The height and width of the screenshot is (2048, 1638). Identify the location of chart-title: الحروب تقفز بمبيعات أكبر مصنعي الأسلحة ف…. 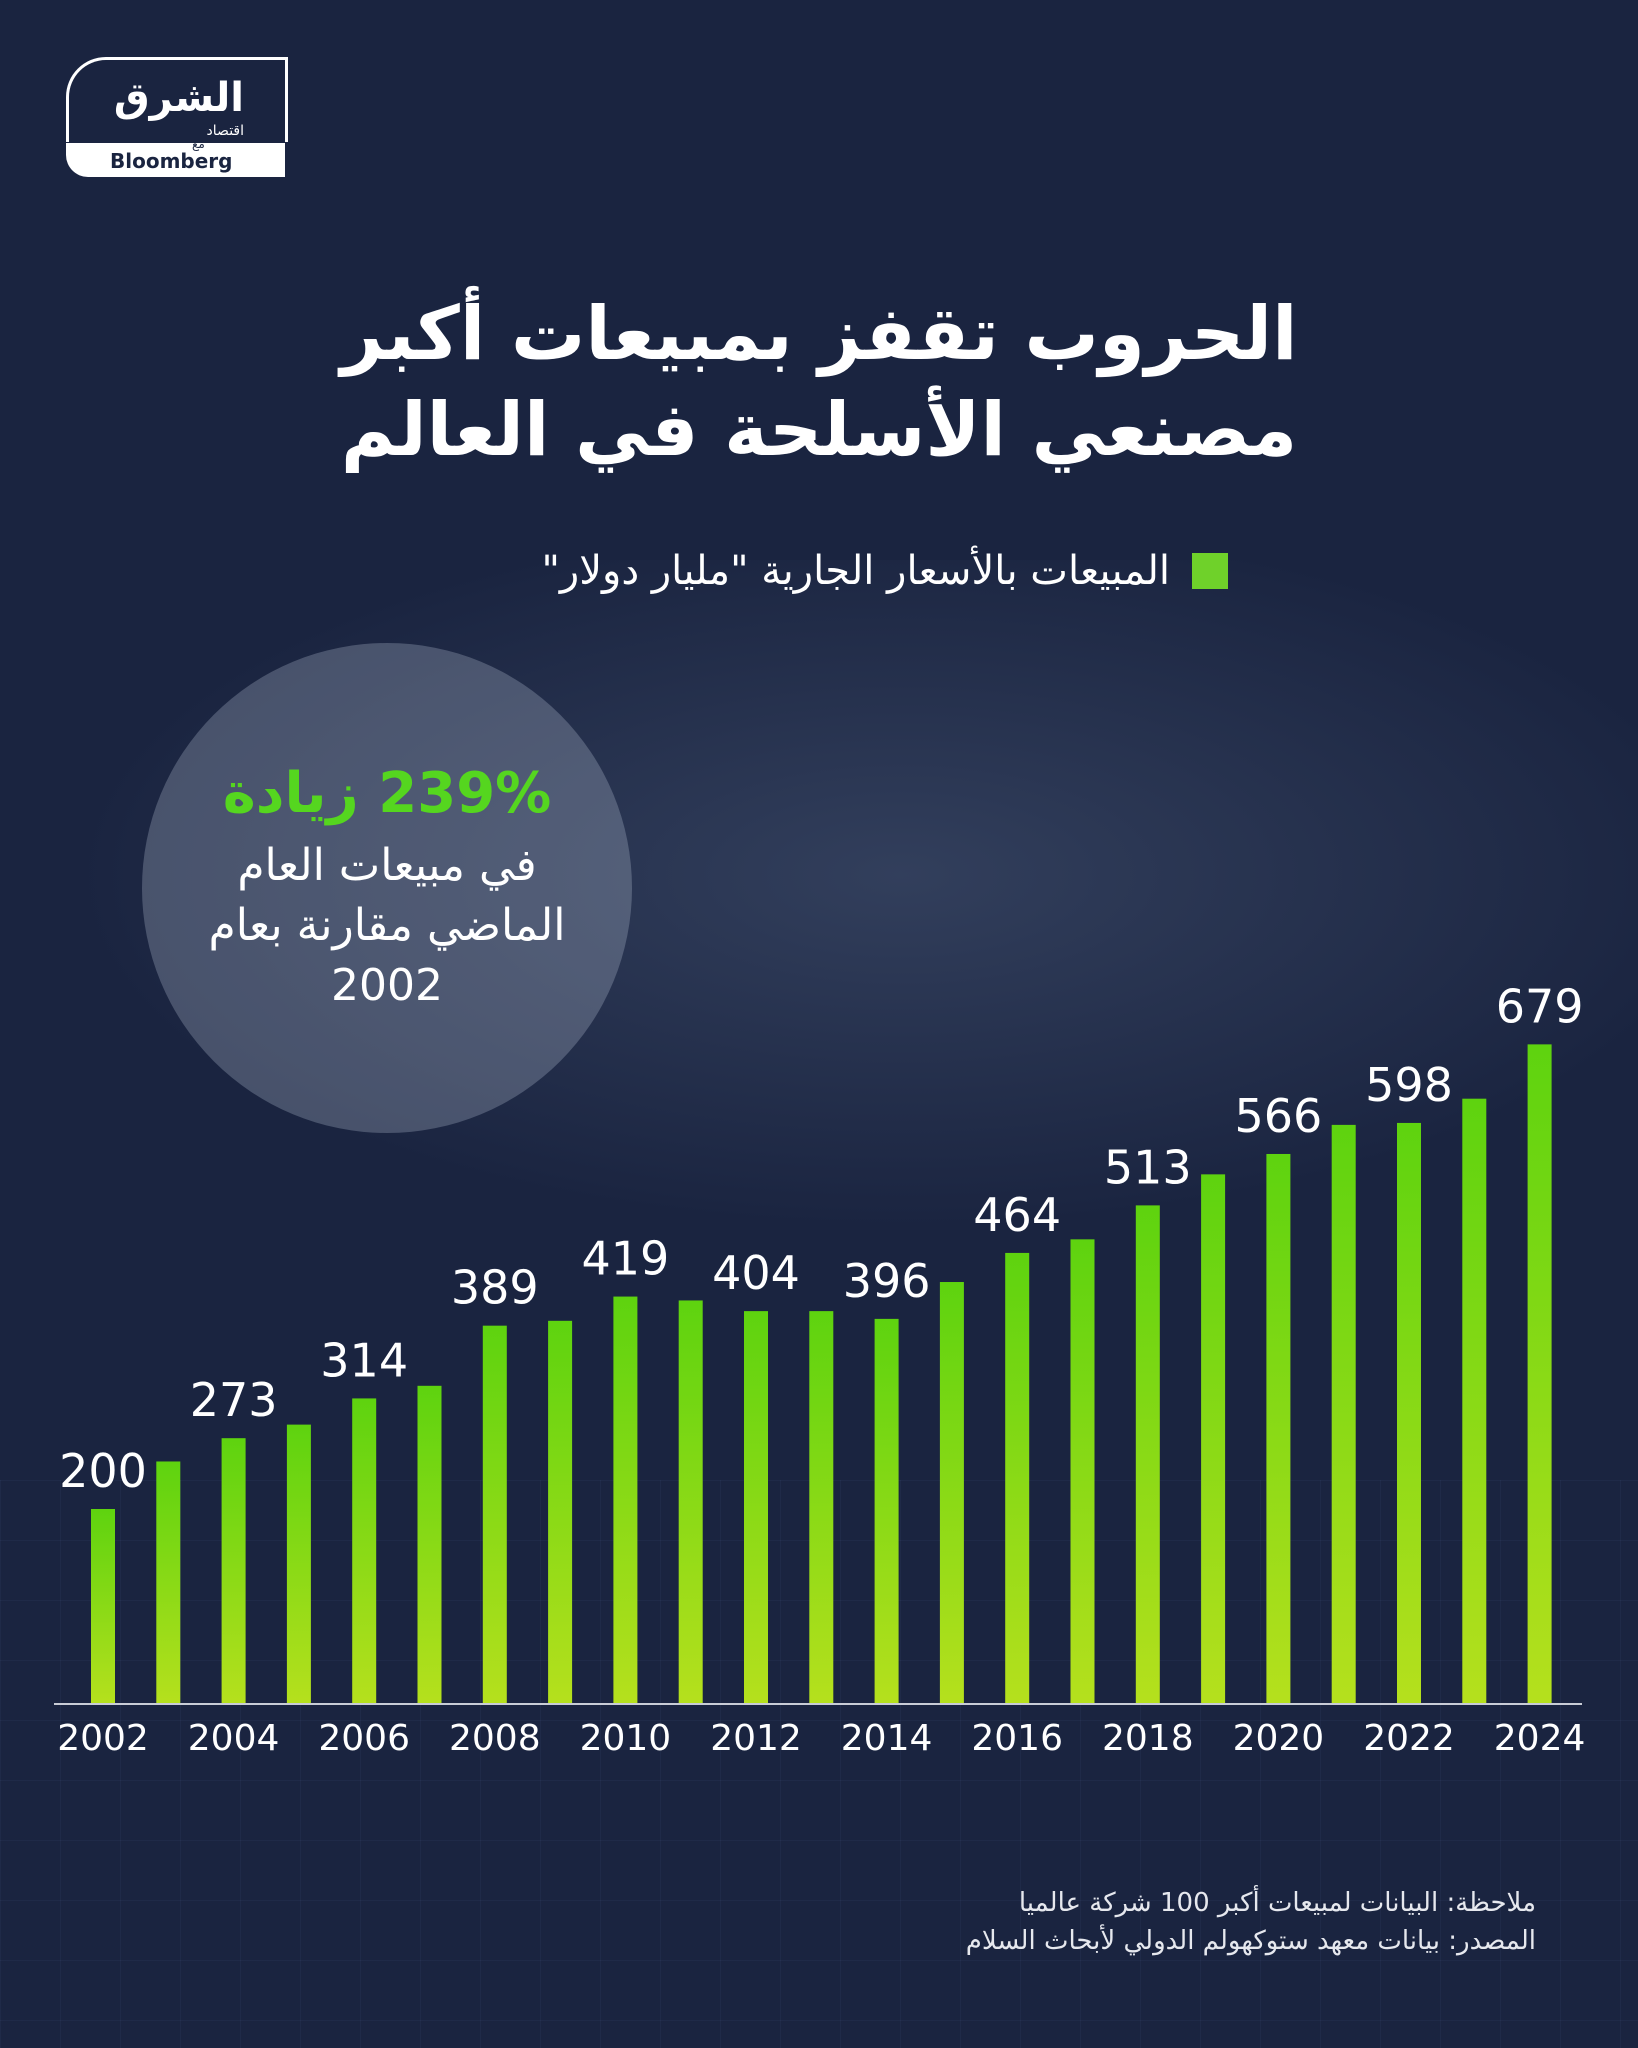
(819, 382).